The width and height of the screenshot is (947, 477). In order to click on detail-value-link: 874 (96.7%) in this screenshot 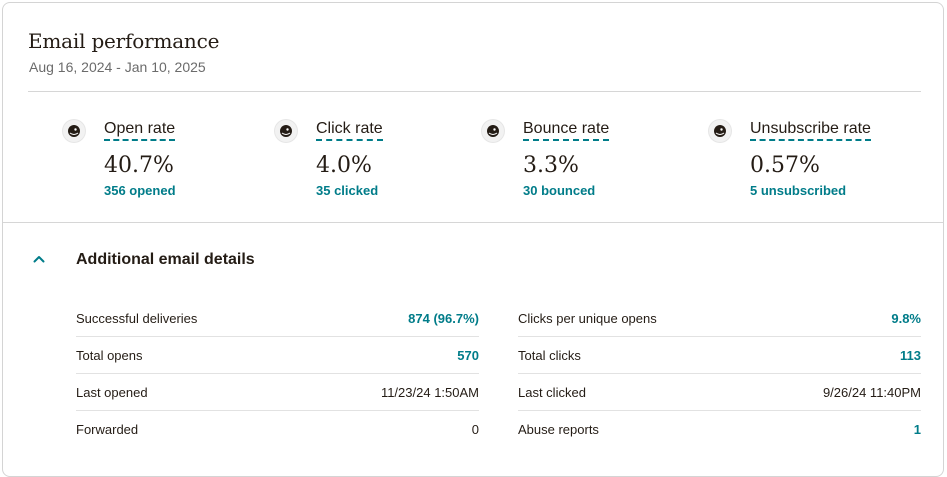, I will do `click(443, 318)`.